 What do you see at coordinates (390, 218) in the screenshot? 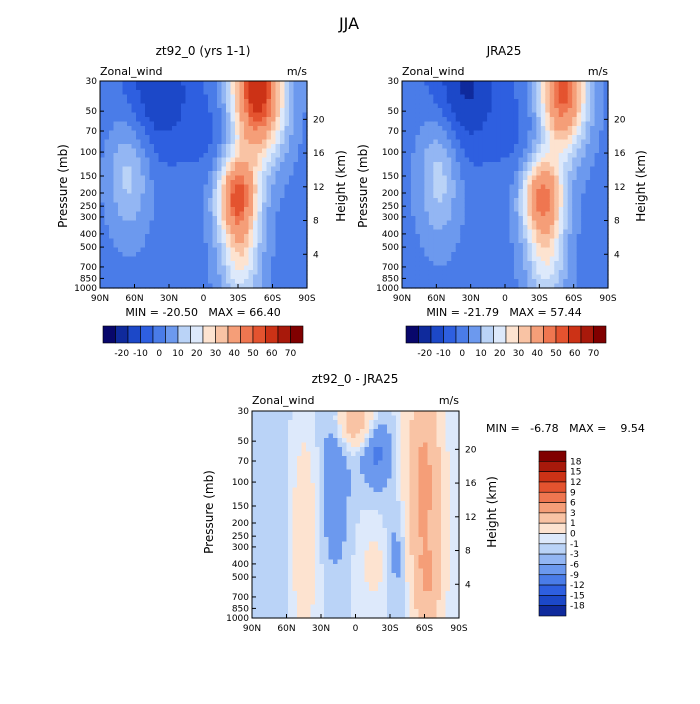
I see `y-tick-label: 300` at bounding box center [390, 218].